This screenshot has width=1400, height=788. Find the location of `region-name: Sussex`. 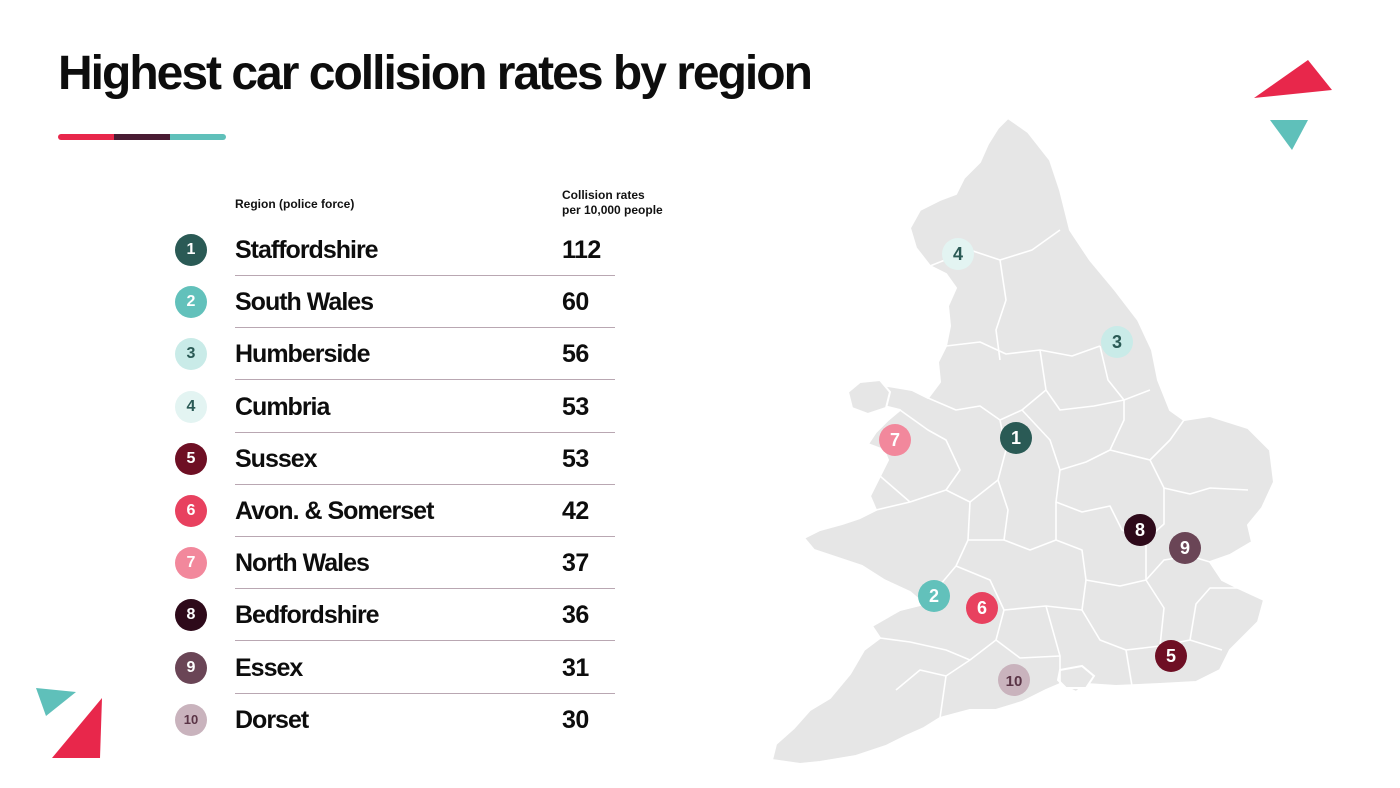

region-name: Sussex is located at coordinates (276, 458).